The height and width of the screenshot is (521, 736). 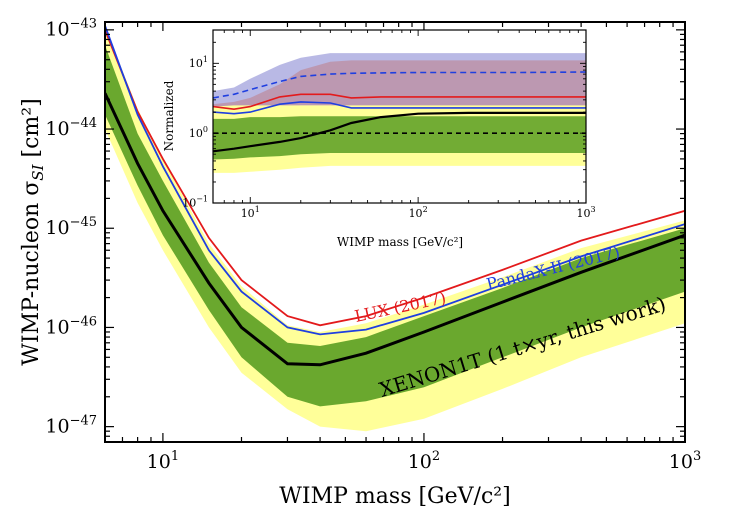 I want to click on main-y-axis-label-unit: [cm²], so click(x=31, y=131).